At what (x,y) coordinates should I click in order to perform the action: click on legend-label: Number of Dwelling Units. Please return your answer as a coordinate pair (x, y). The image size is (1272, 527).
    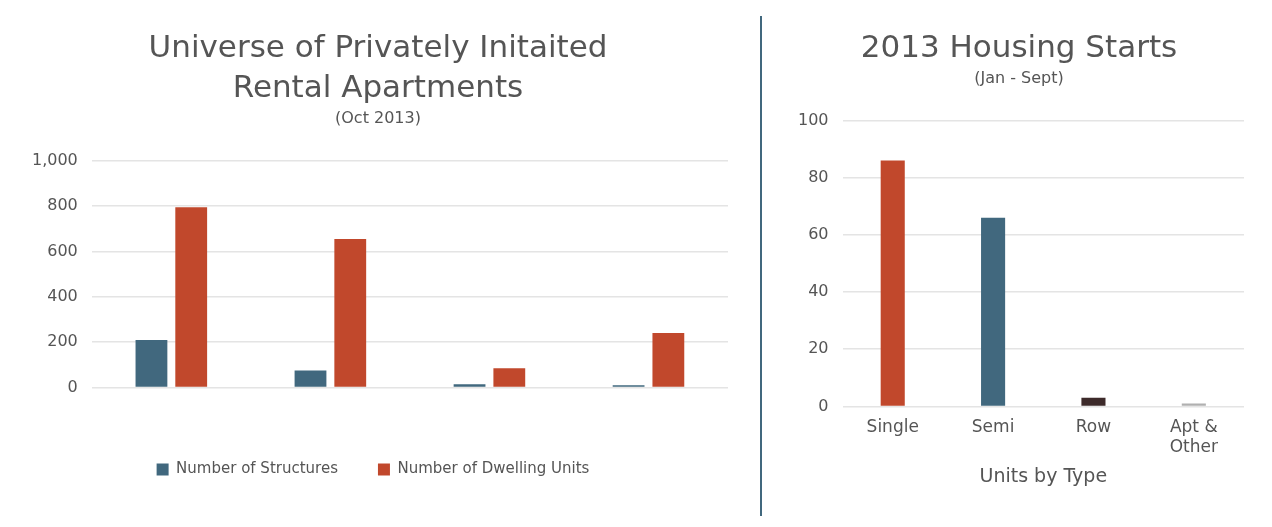
    Looking at the image, I should click on (493, 468).